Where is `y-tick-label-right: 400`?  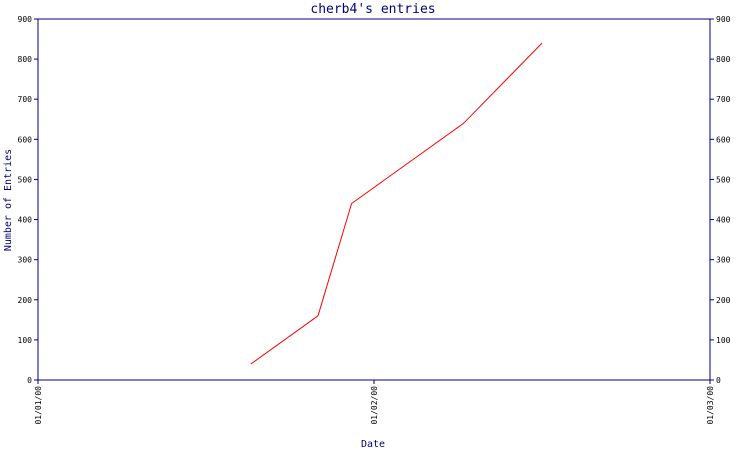
y-tick-label-right: 400 is located at coordinates (723, 220).